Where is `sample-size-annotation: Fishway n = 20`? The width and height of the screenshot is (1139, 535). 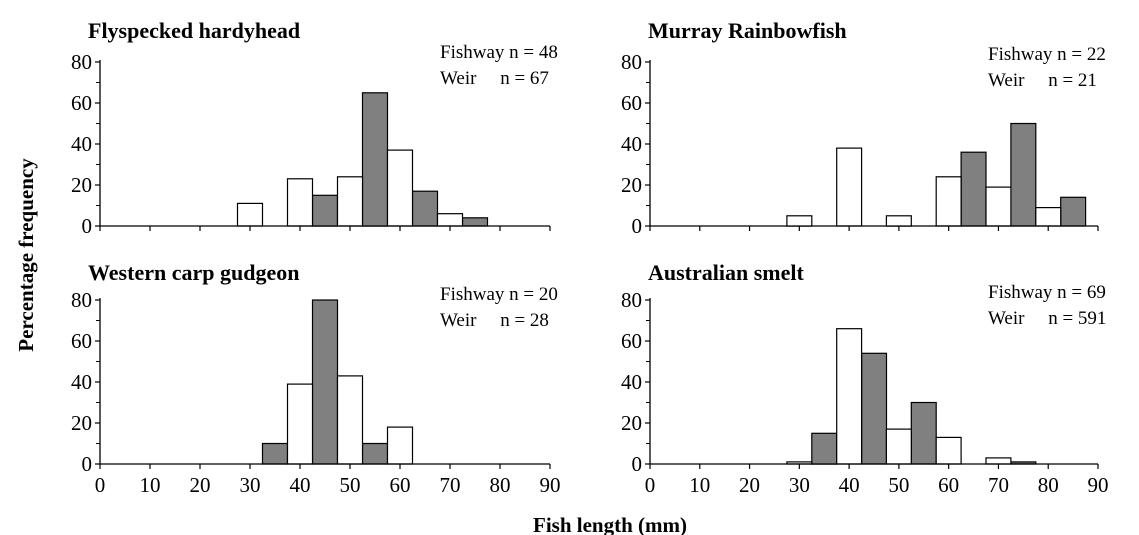
sample-size-annotation: Fishway n = 20 is located at coordinates (499, 294).